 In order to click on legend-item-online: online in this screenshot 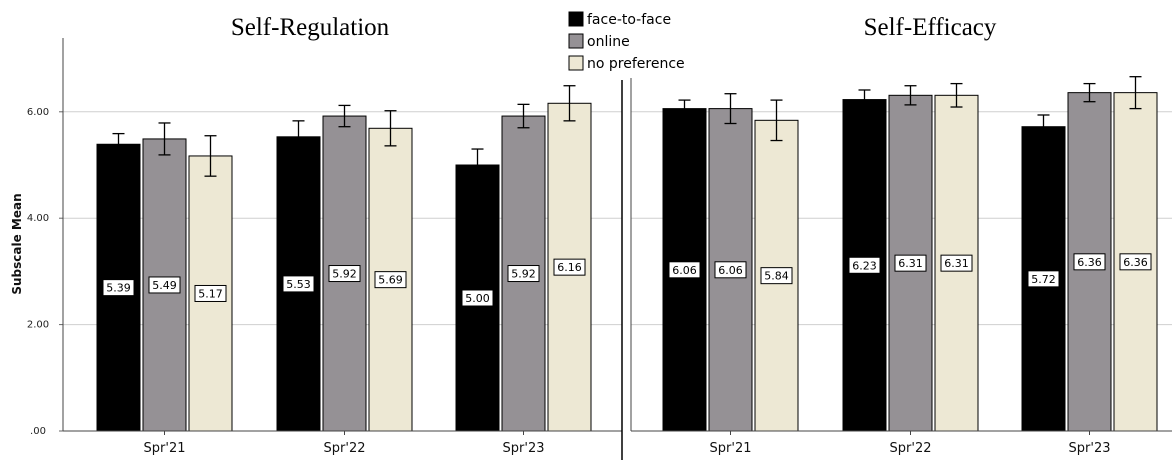, I will do `click(599, 41)`.